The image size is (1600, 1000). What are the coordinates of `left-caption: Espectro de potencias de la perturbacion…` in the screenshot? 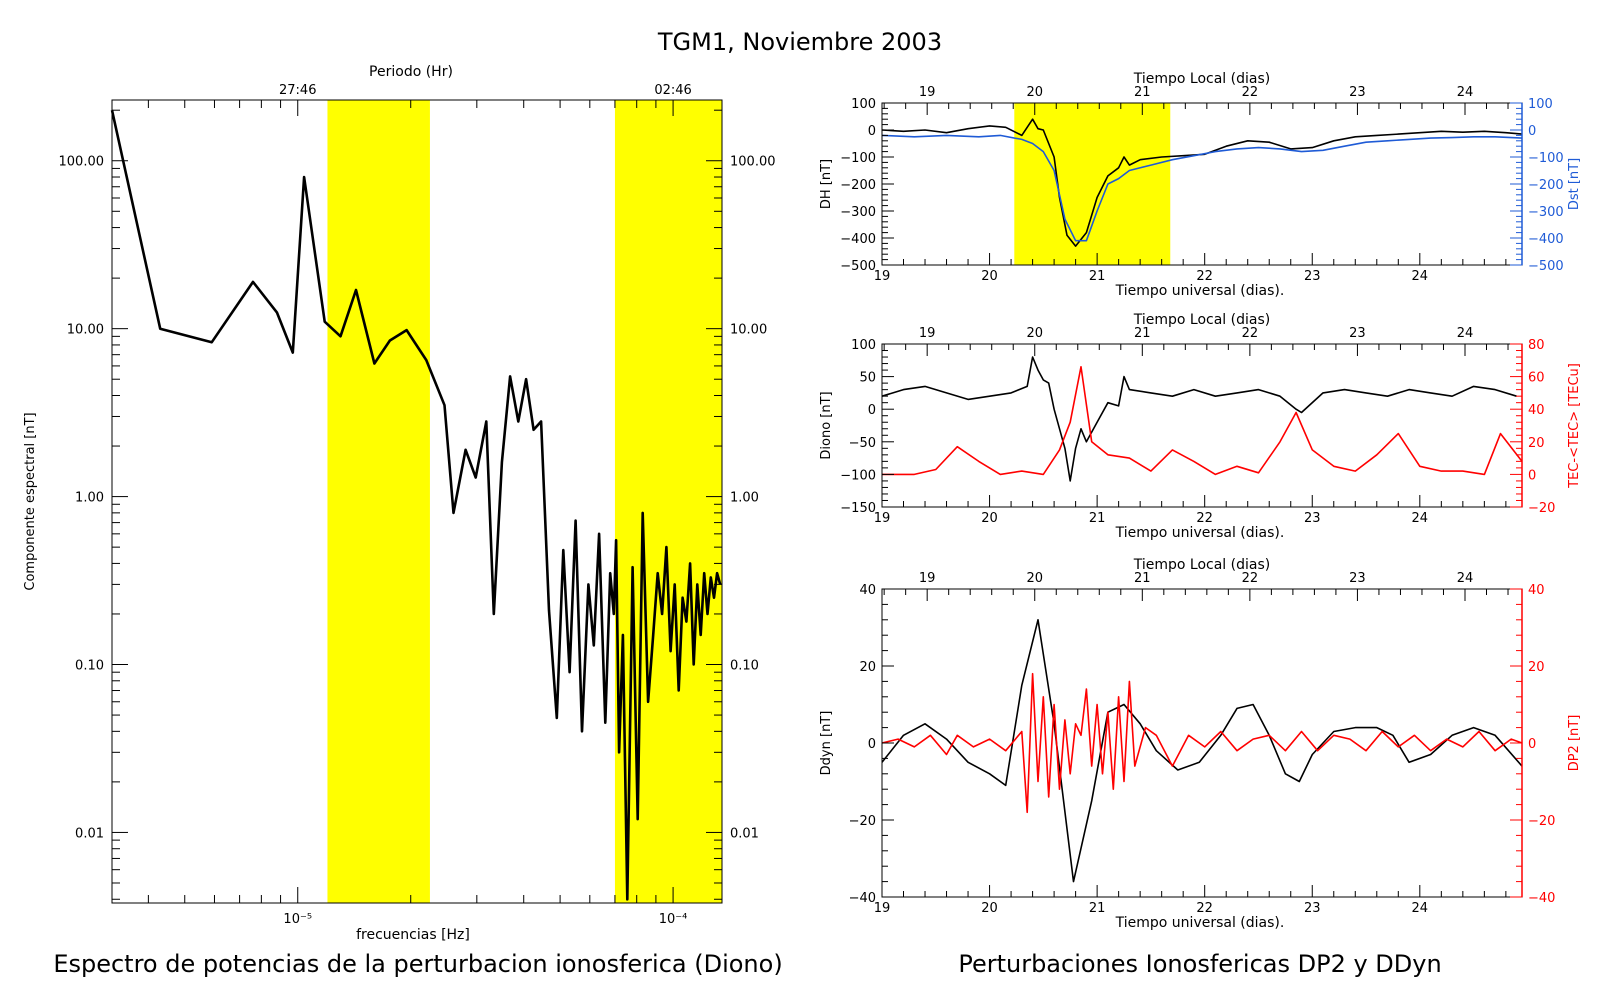 It's located at (417, 964).